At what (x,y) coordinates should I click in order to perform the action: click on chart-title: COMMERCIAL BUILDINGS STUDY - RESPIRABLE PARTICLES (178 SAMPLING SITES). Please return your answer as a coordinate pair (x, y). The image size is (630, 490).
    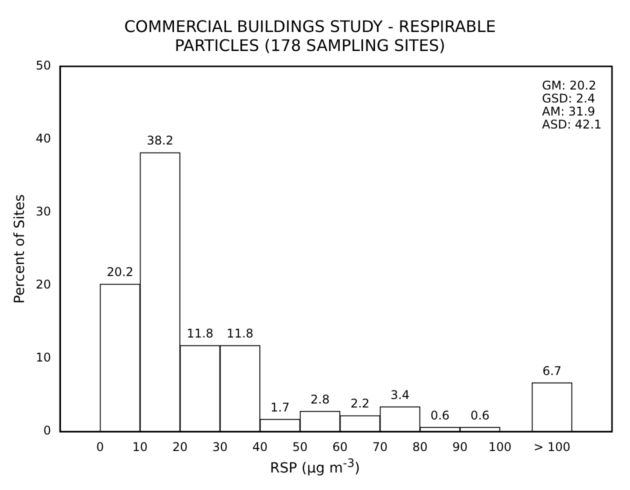
    Looking at the image, I should click on (310, 35).